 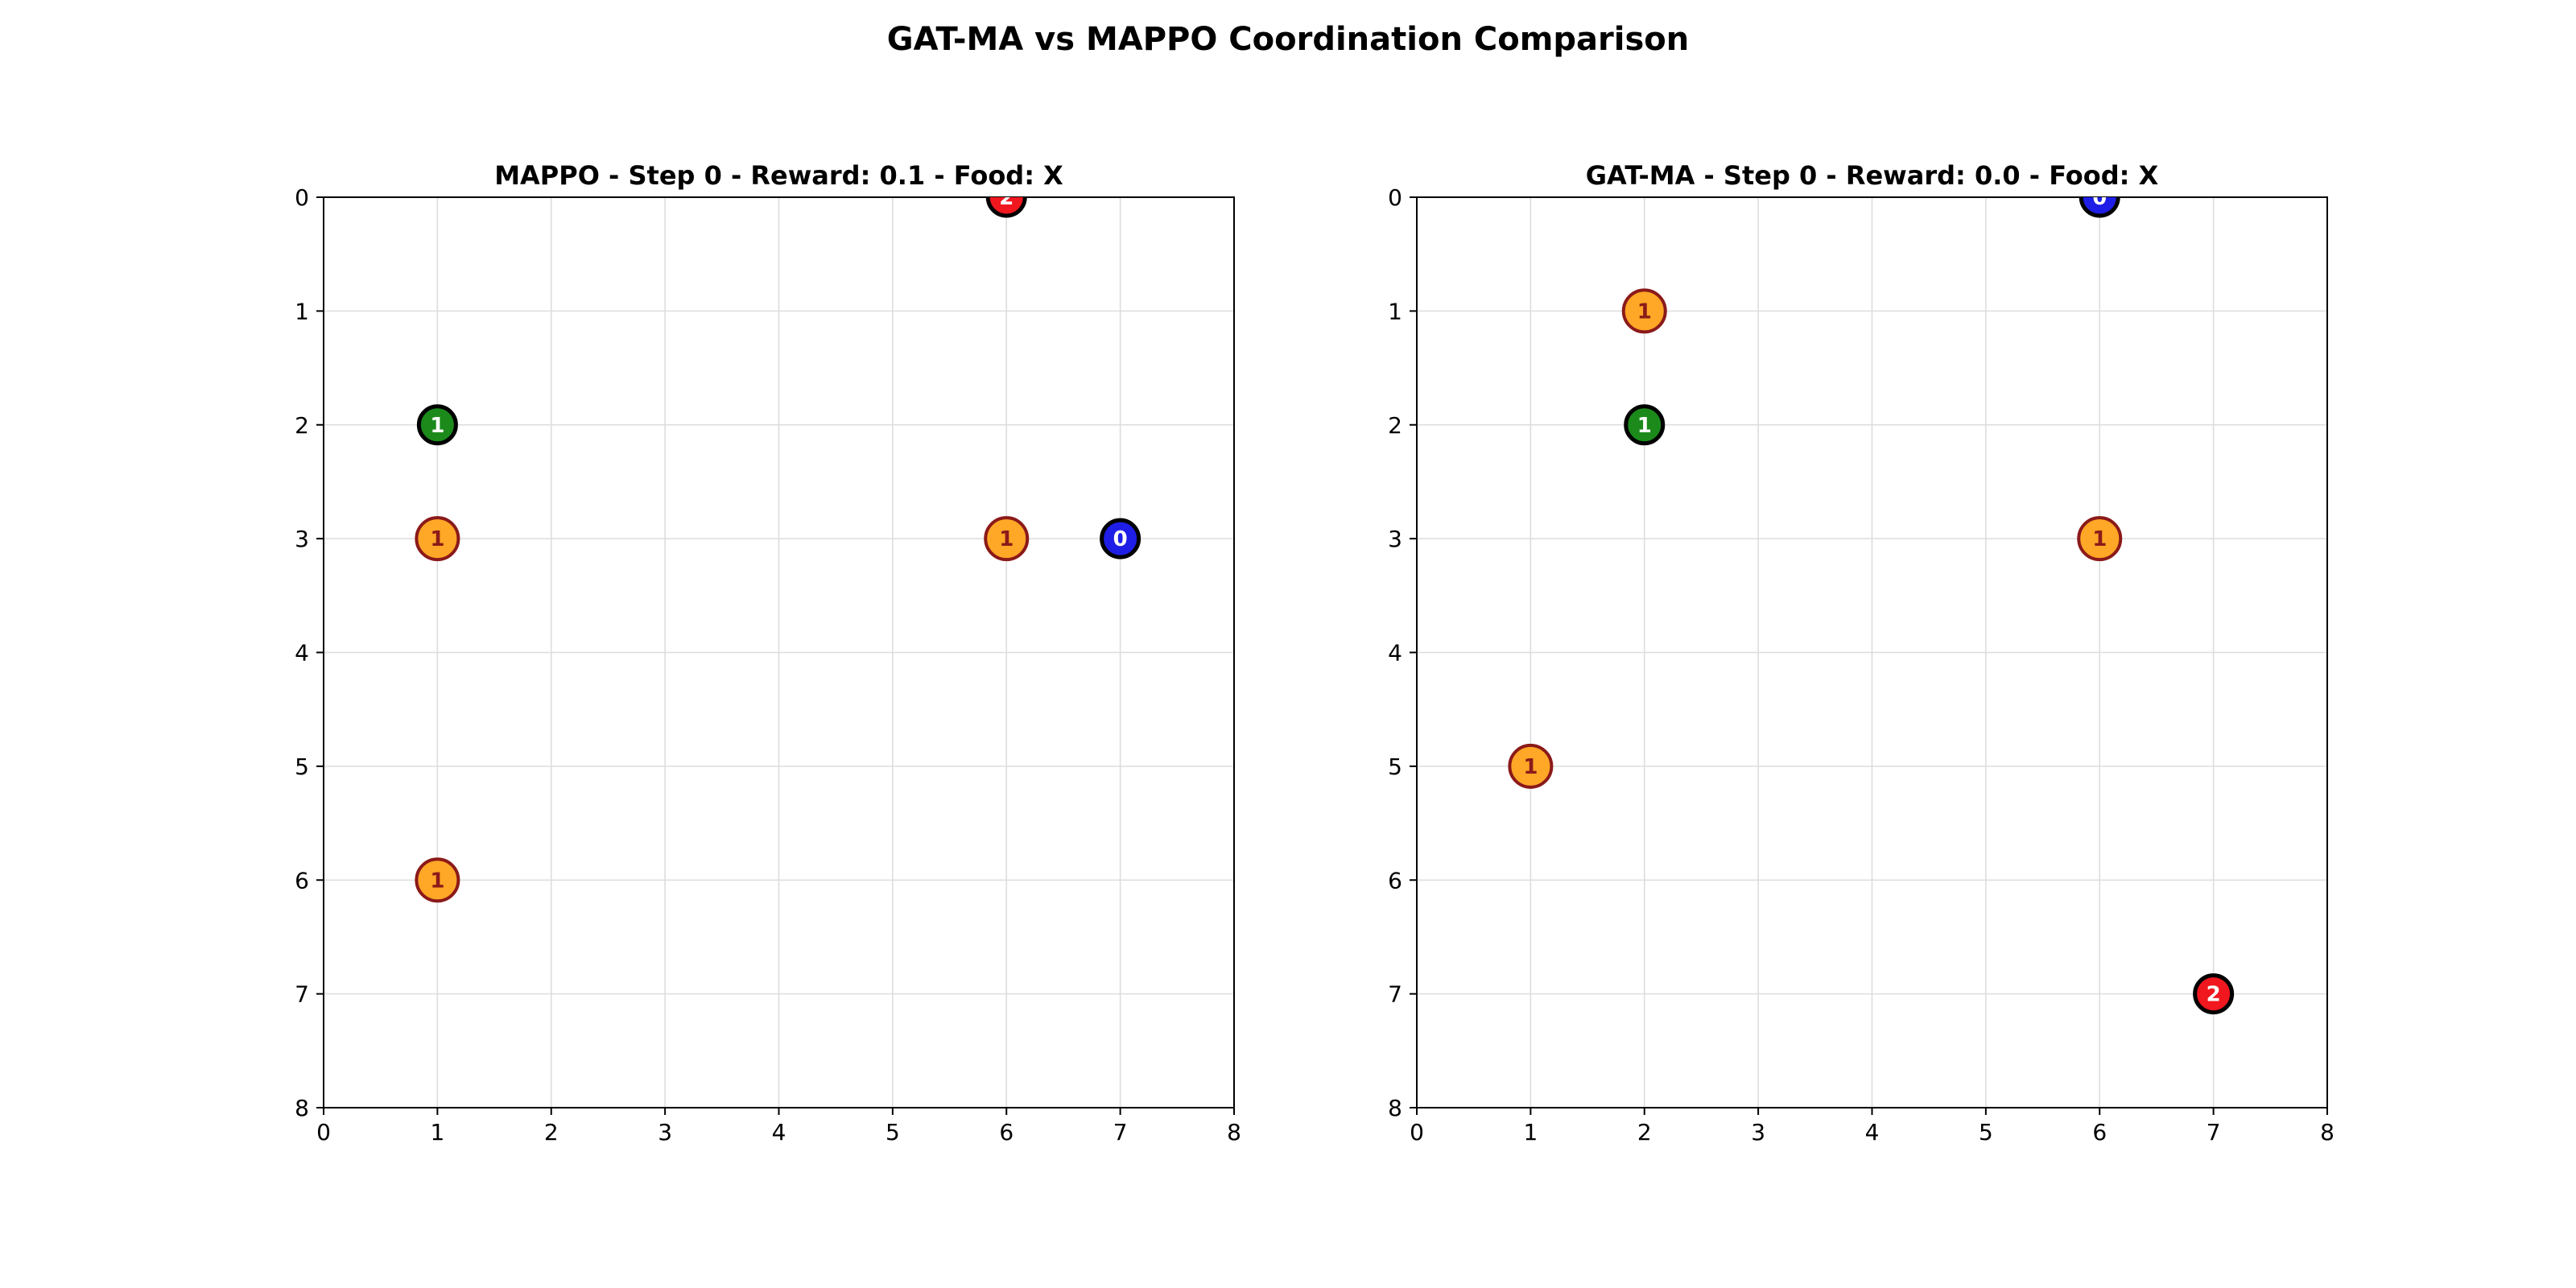 What do you see at coordinates (1288, 39) in the screenshot?
I see `figure-suptitle: GAT-MA vs MAPPO Coordination Comparison` at bounding box center [1288, 39].